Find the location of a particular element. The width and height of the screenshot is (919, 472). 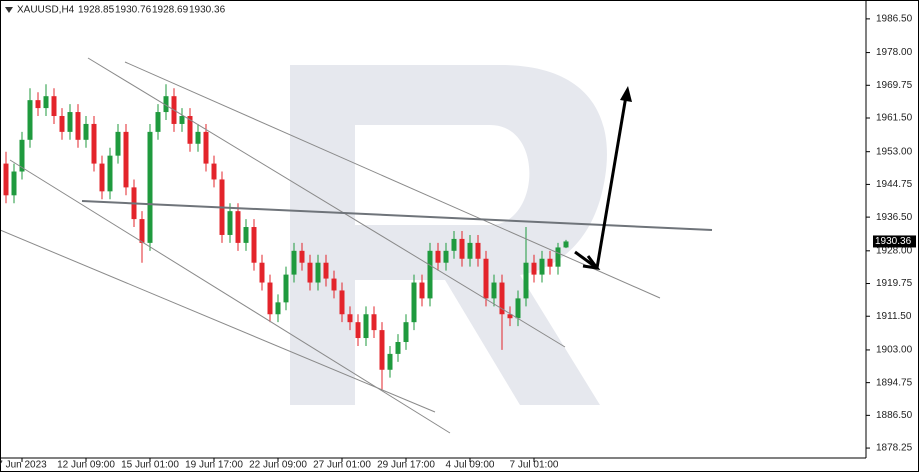

y-tick-label: 1919.75 is located at coordinates (894, 283).